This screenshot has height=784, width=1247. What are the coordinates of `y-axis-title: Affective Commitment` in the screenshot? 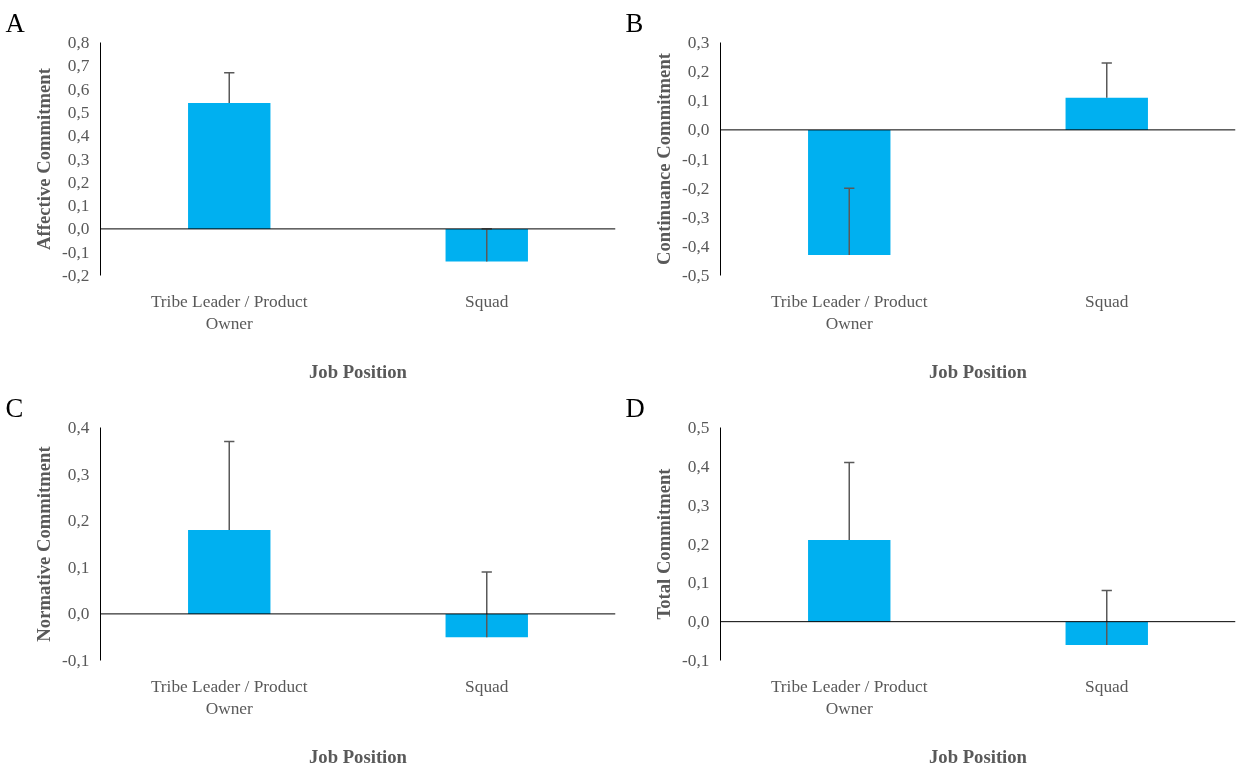 It's located at (44, 158).